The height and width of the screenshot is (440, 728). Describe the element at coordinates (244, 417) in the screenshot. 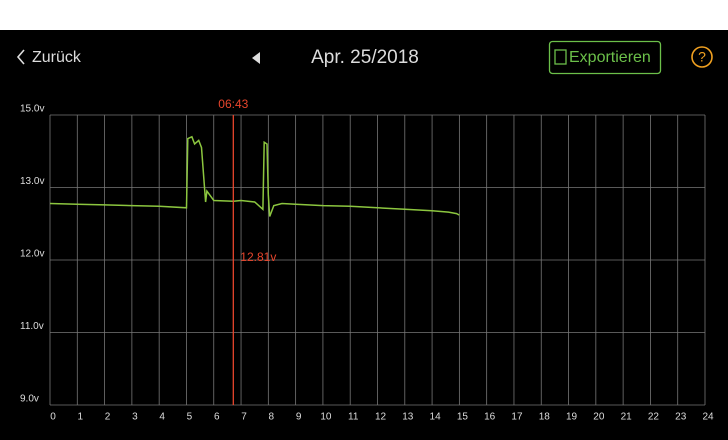

I see `x-tick-label: 7` at that location.